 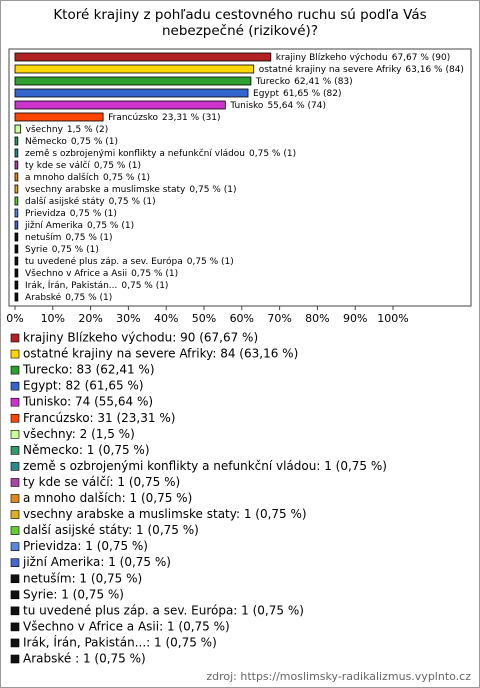 I want to click on bar-label: Všechno v Africe a Asii 0,75 % (1), so click(x=101, y=273).